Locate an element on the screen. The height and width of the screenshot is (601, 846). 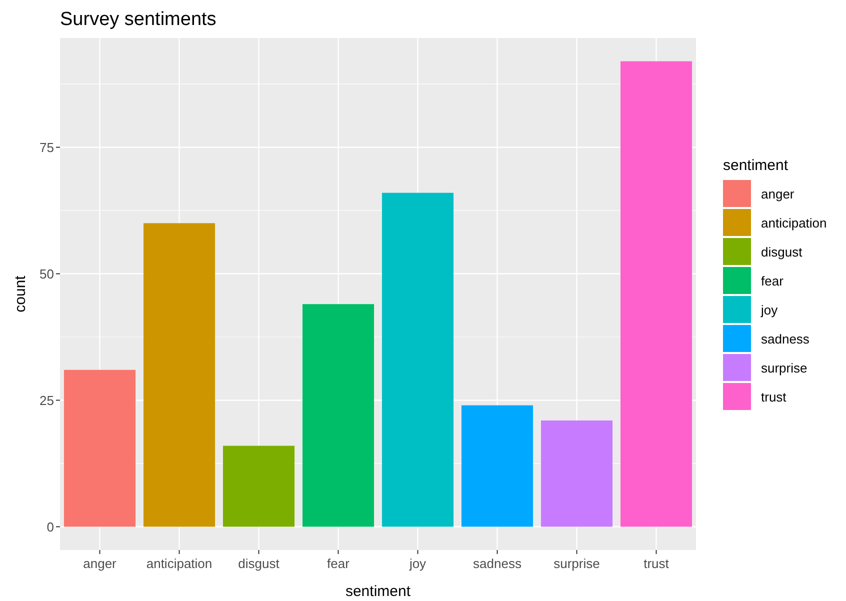
chart-title: Survey sentiments is located at coordinates (138, 19).